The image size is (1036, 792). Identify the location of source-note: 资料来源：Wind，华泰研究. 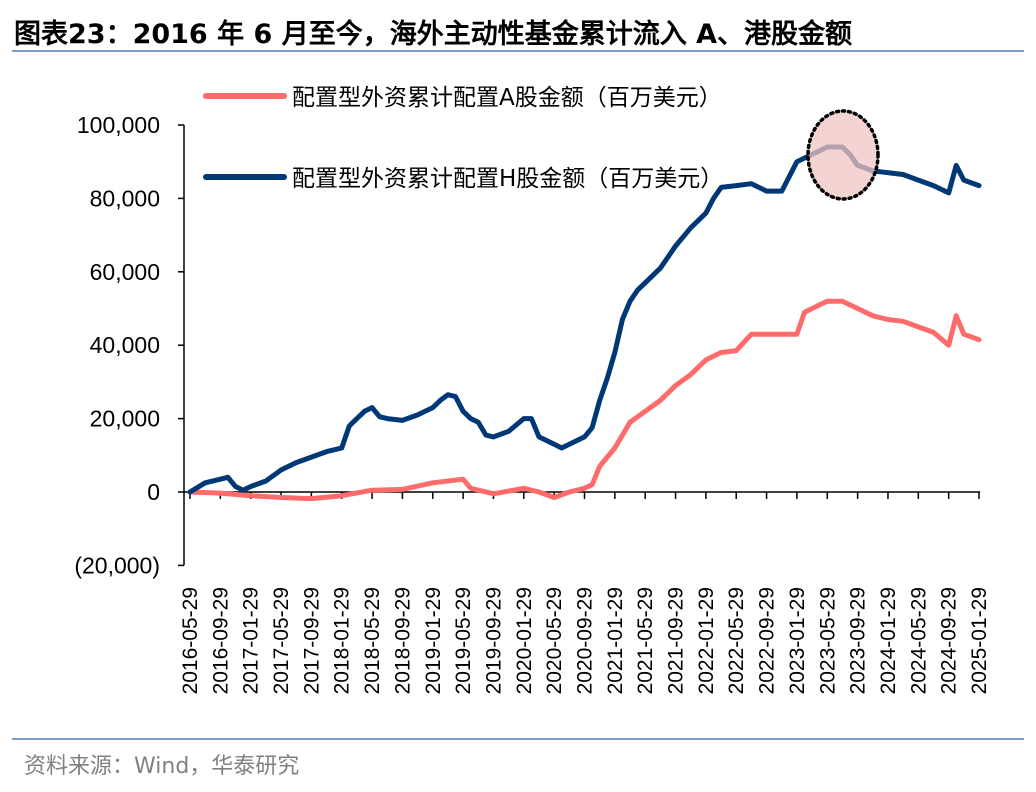
(162, 766).